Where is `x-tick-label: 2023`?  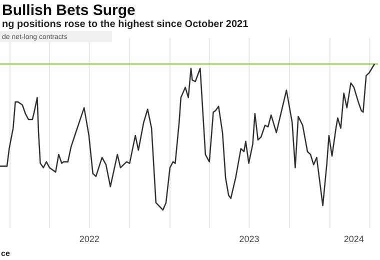
x-tick-label: 2023 is located at coordinates (249, 239).